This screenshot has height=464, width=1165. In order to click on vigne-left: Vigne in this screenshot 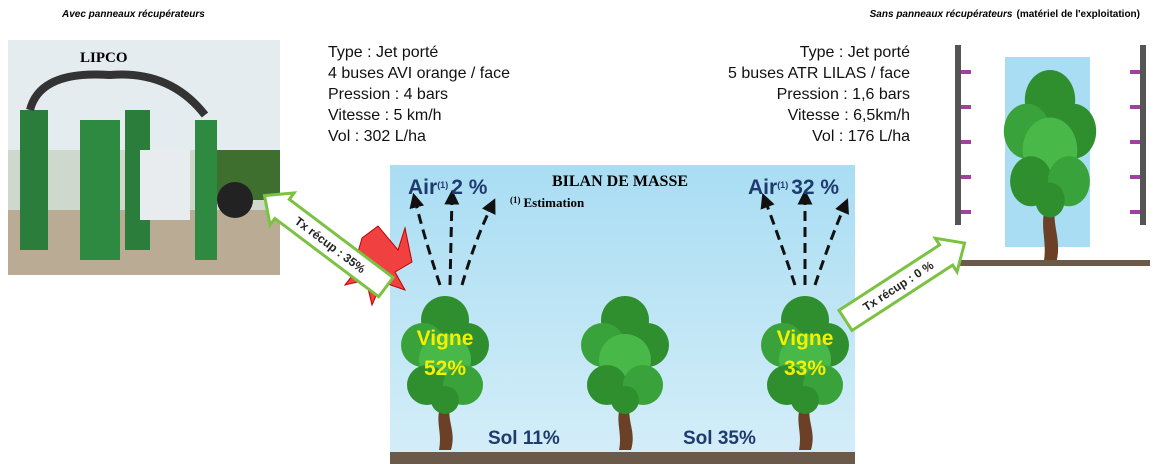, I will do `click(445, 338)`.